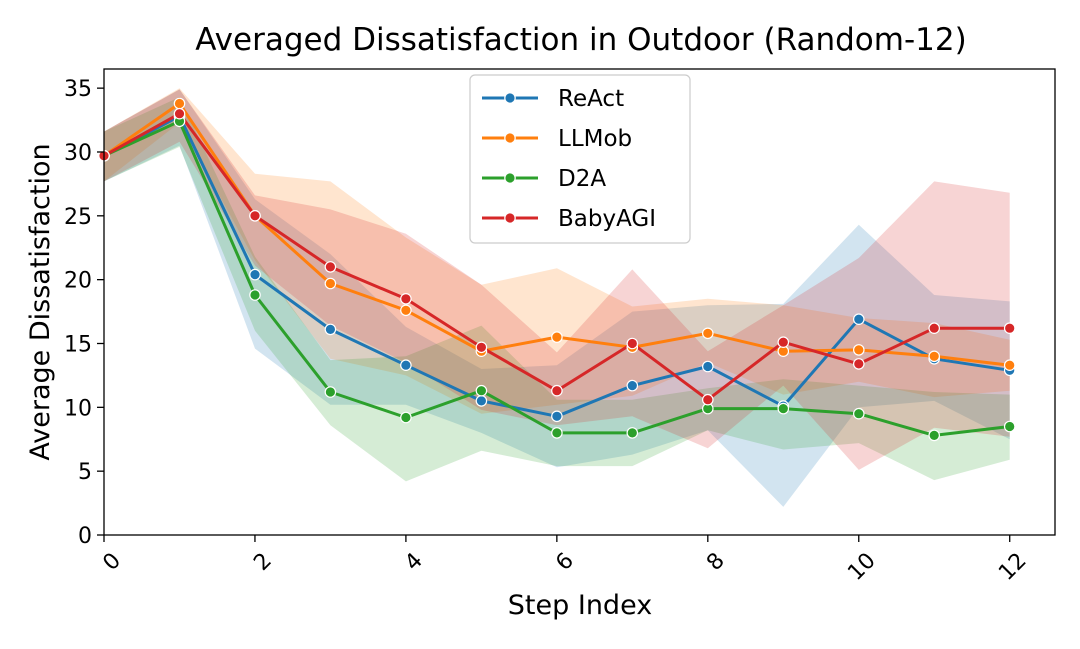 This screenshot has height=649, width=1080. I want to click on legend-marker-babyagi, so click(510, 218).